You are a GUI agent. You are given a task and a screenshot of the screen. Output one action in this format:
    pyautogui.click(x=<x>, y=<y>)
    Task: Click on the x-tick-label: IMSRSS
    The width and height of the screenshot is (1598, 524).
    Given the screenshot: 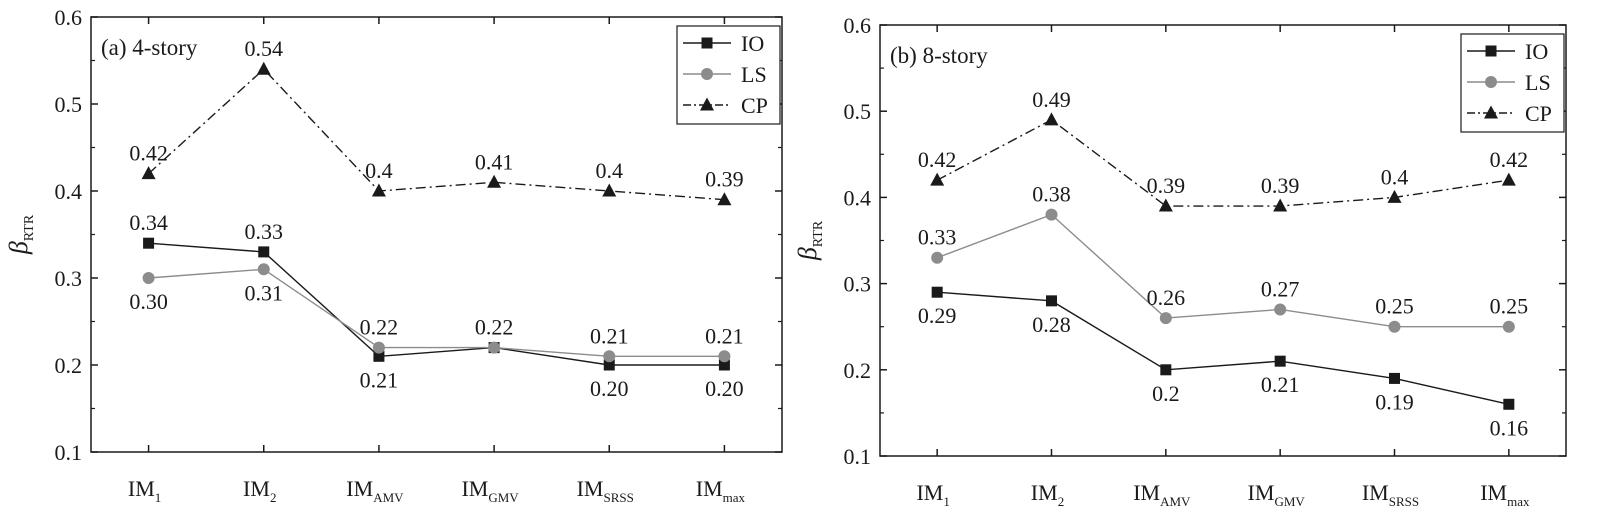 What is the action you would take?
    pyautogui.click(x=605, y=490)
    